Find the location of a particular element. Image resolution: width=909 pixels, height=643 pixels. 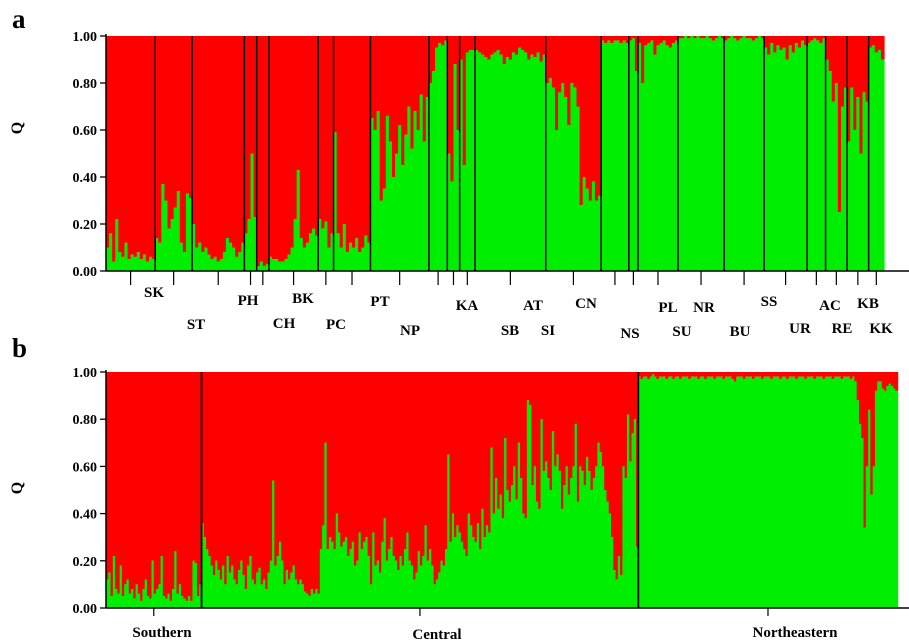

group-label: SU is located at coordinates (681, 332).